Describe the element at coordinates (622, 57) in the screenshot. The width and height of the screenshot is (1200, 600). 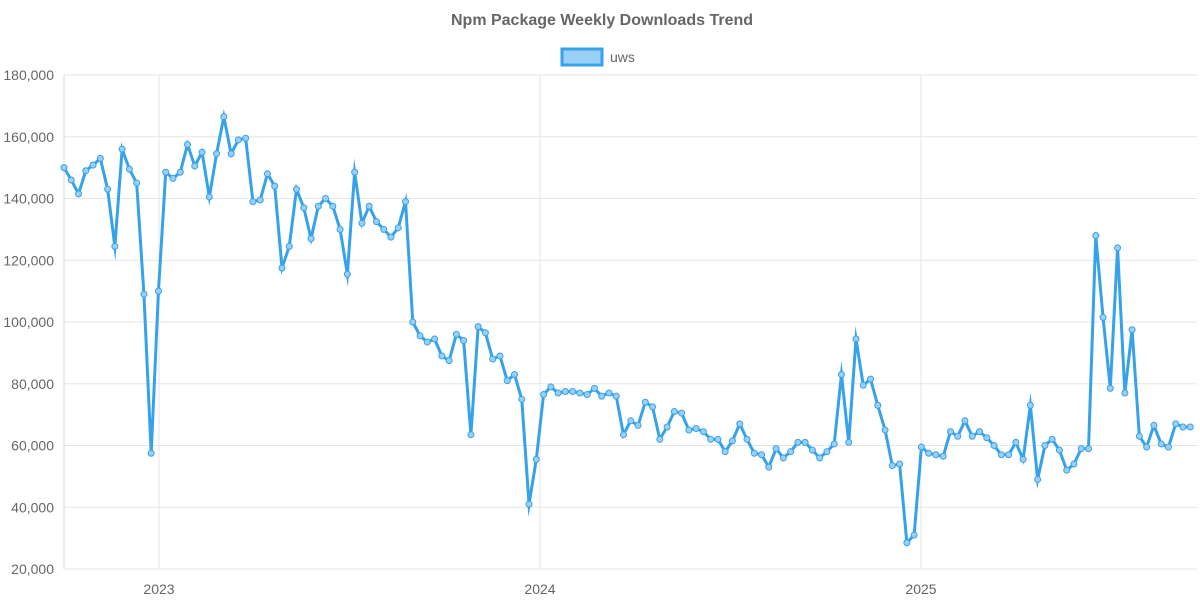
I see `legend-label: uws` at that location.